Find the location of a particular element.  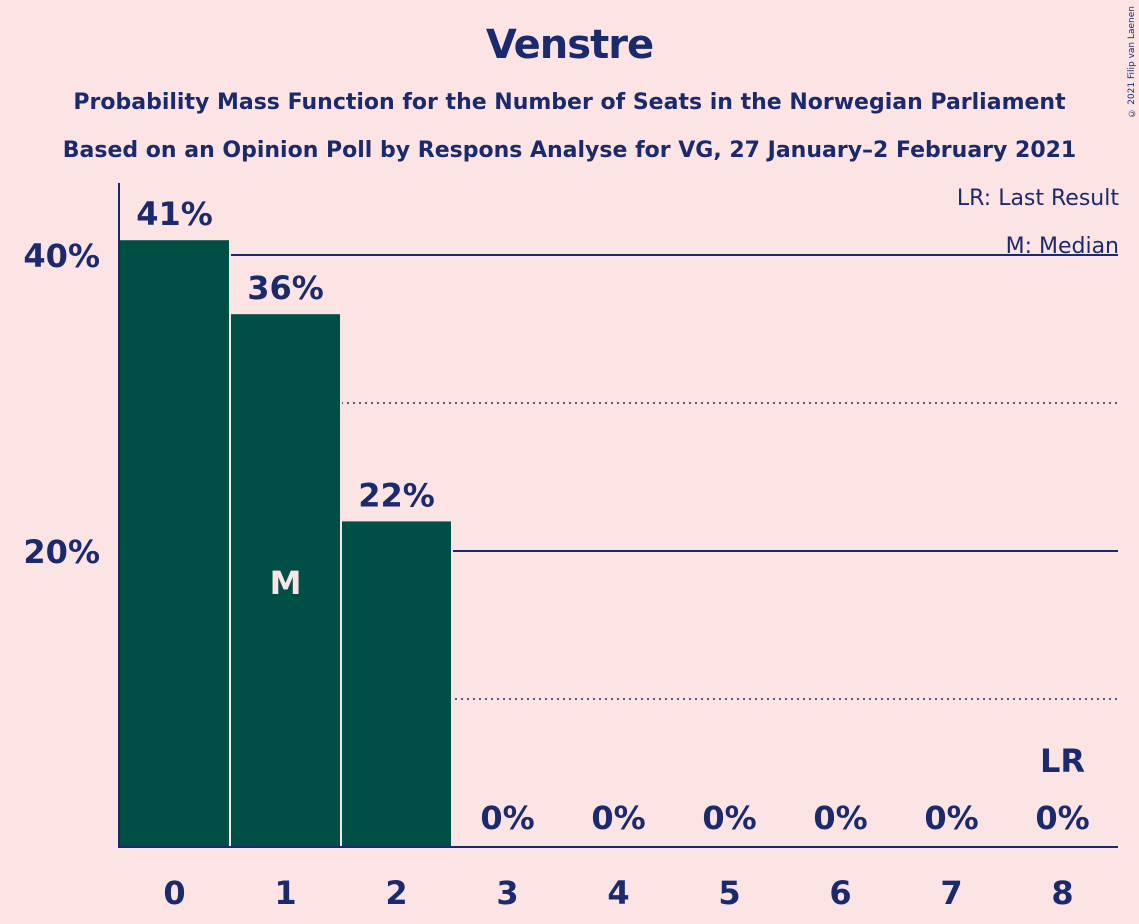

value-label-7: 0% is located at coordinates (951, 818).